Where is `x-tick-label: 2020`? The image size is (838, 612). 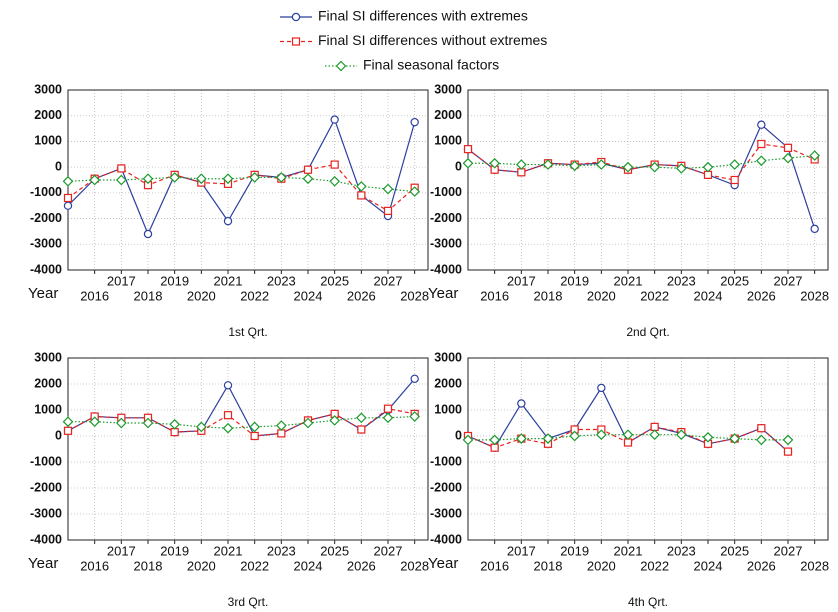 x-tick-label: 2020 is located at coordinates (601, 295).